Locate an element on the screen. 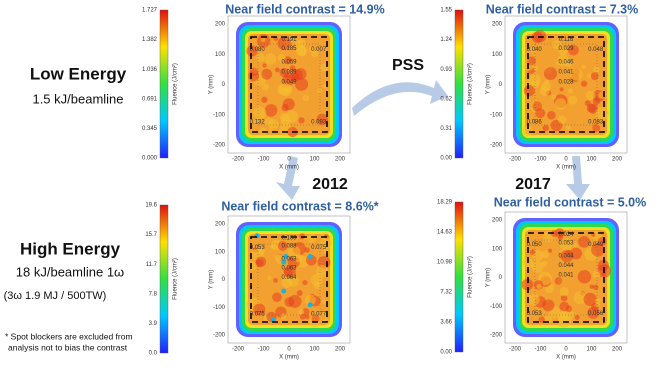  point-label: 0.080 is located at coordinates (258, 50).